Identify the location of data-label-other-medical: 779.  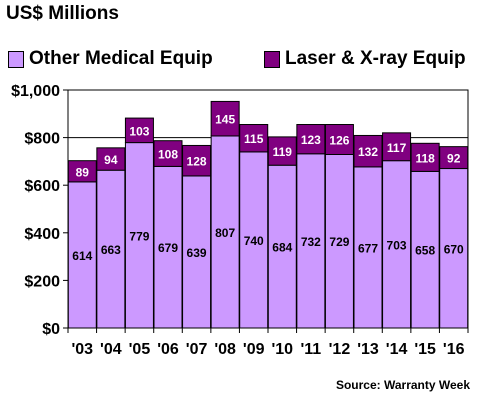
(139, 236).